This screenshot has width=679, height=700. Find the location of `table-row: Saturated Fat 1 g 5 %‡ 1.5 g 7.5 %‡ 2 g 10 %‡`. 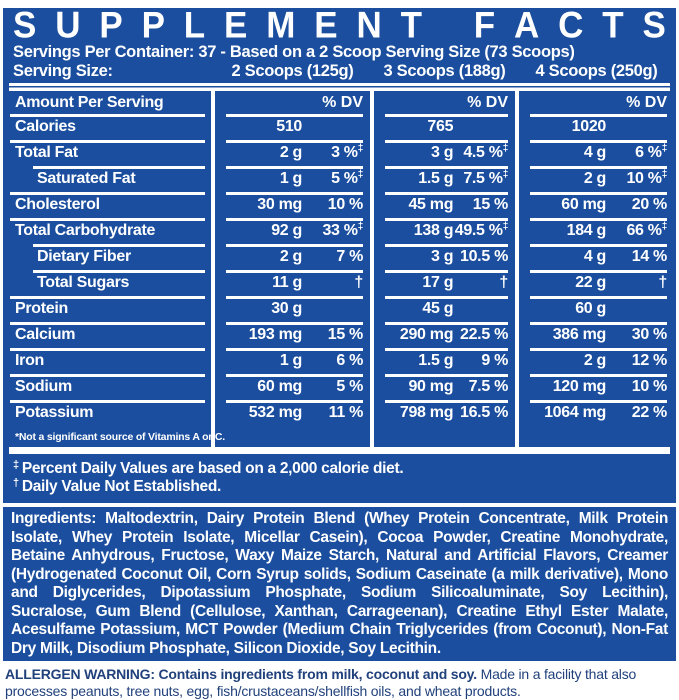

table-row: Saturated Fat 1 g 5 %‡ 1.5 g 7.5 %‡ 2 g 10 %‡ is located at coordinates (339, 179).